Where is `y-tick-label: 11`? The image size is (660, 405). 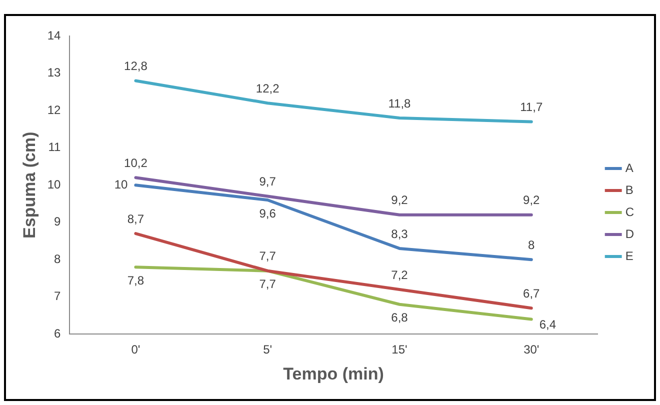 y-tick-label: 11 is located at coordinates (55, 147).